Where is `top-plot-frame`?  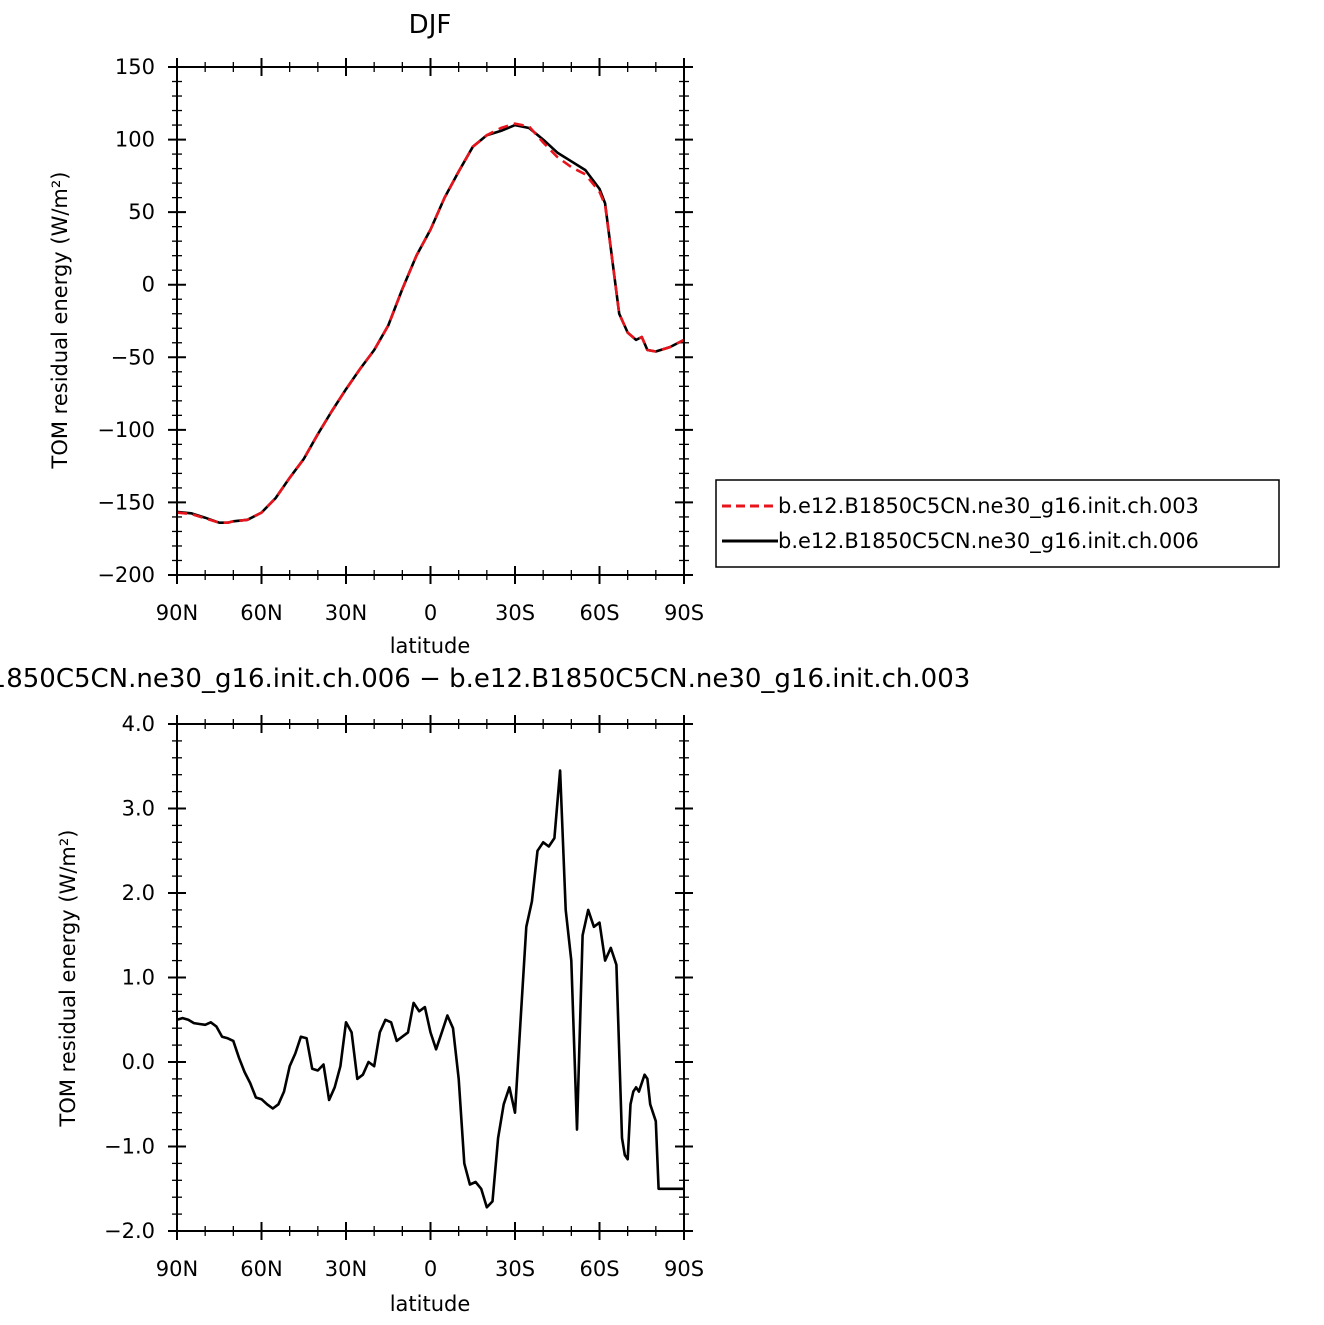
top-plot-frame is located at coordinates (430, 321).